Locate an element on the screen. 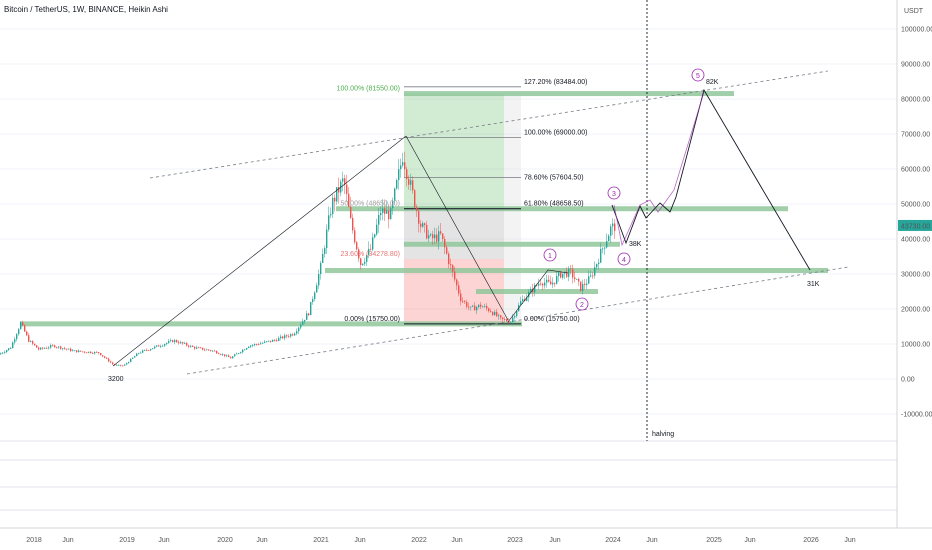 The height and width of the screenshot is (550, 932). last-price-badge is located at coordinates (915, 225).